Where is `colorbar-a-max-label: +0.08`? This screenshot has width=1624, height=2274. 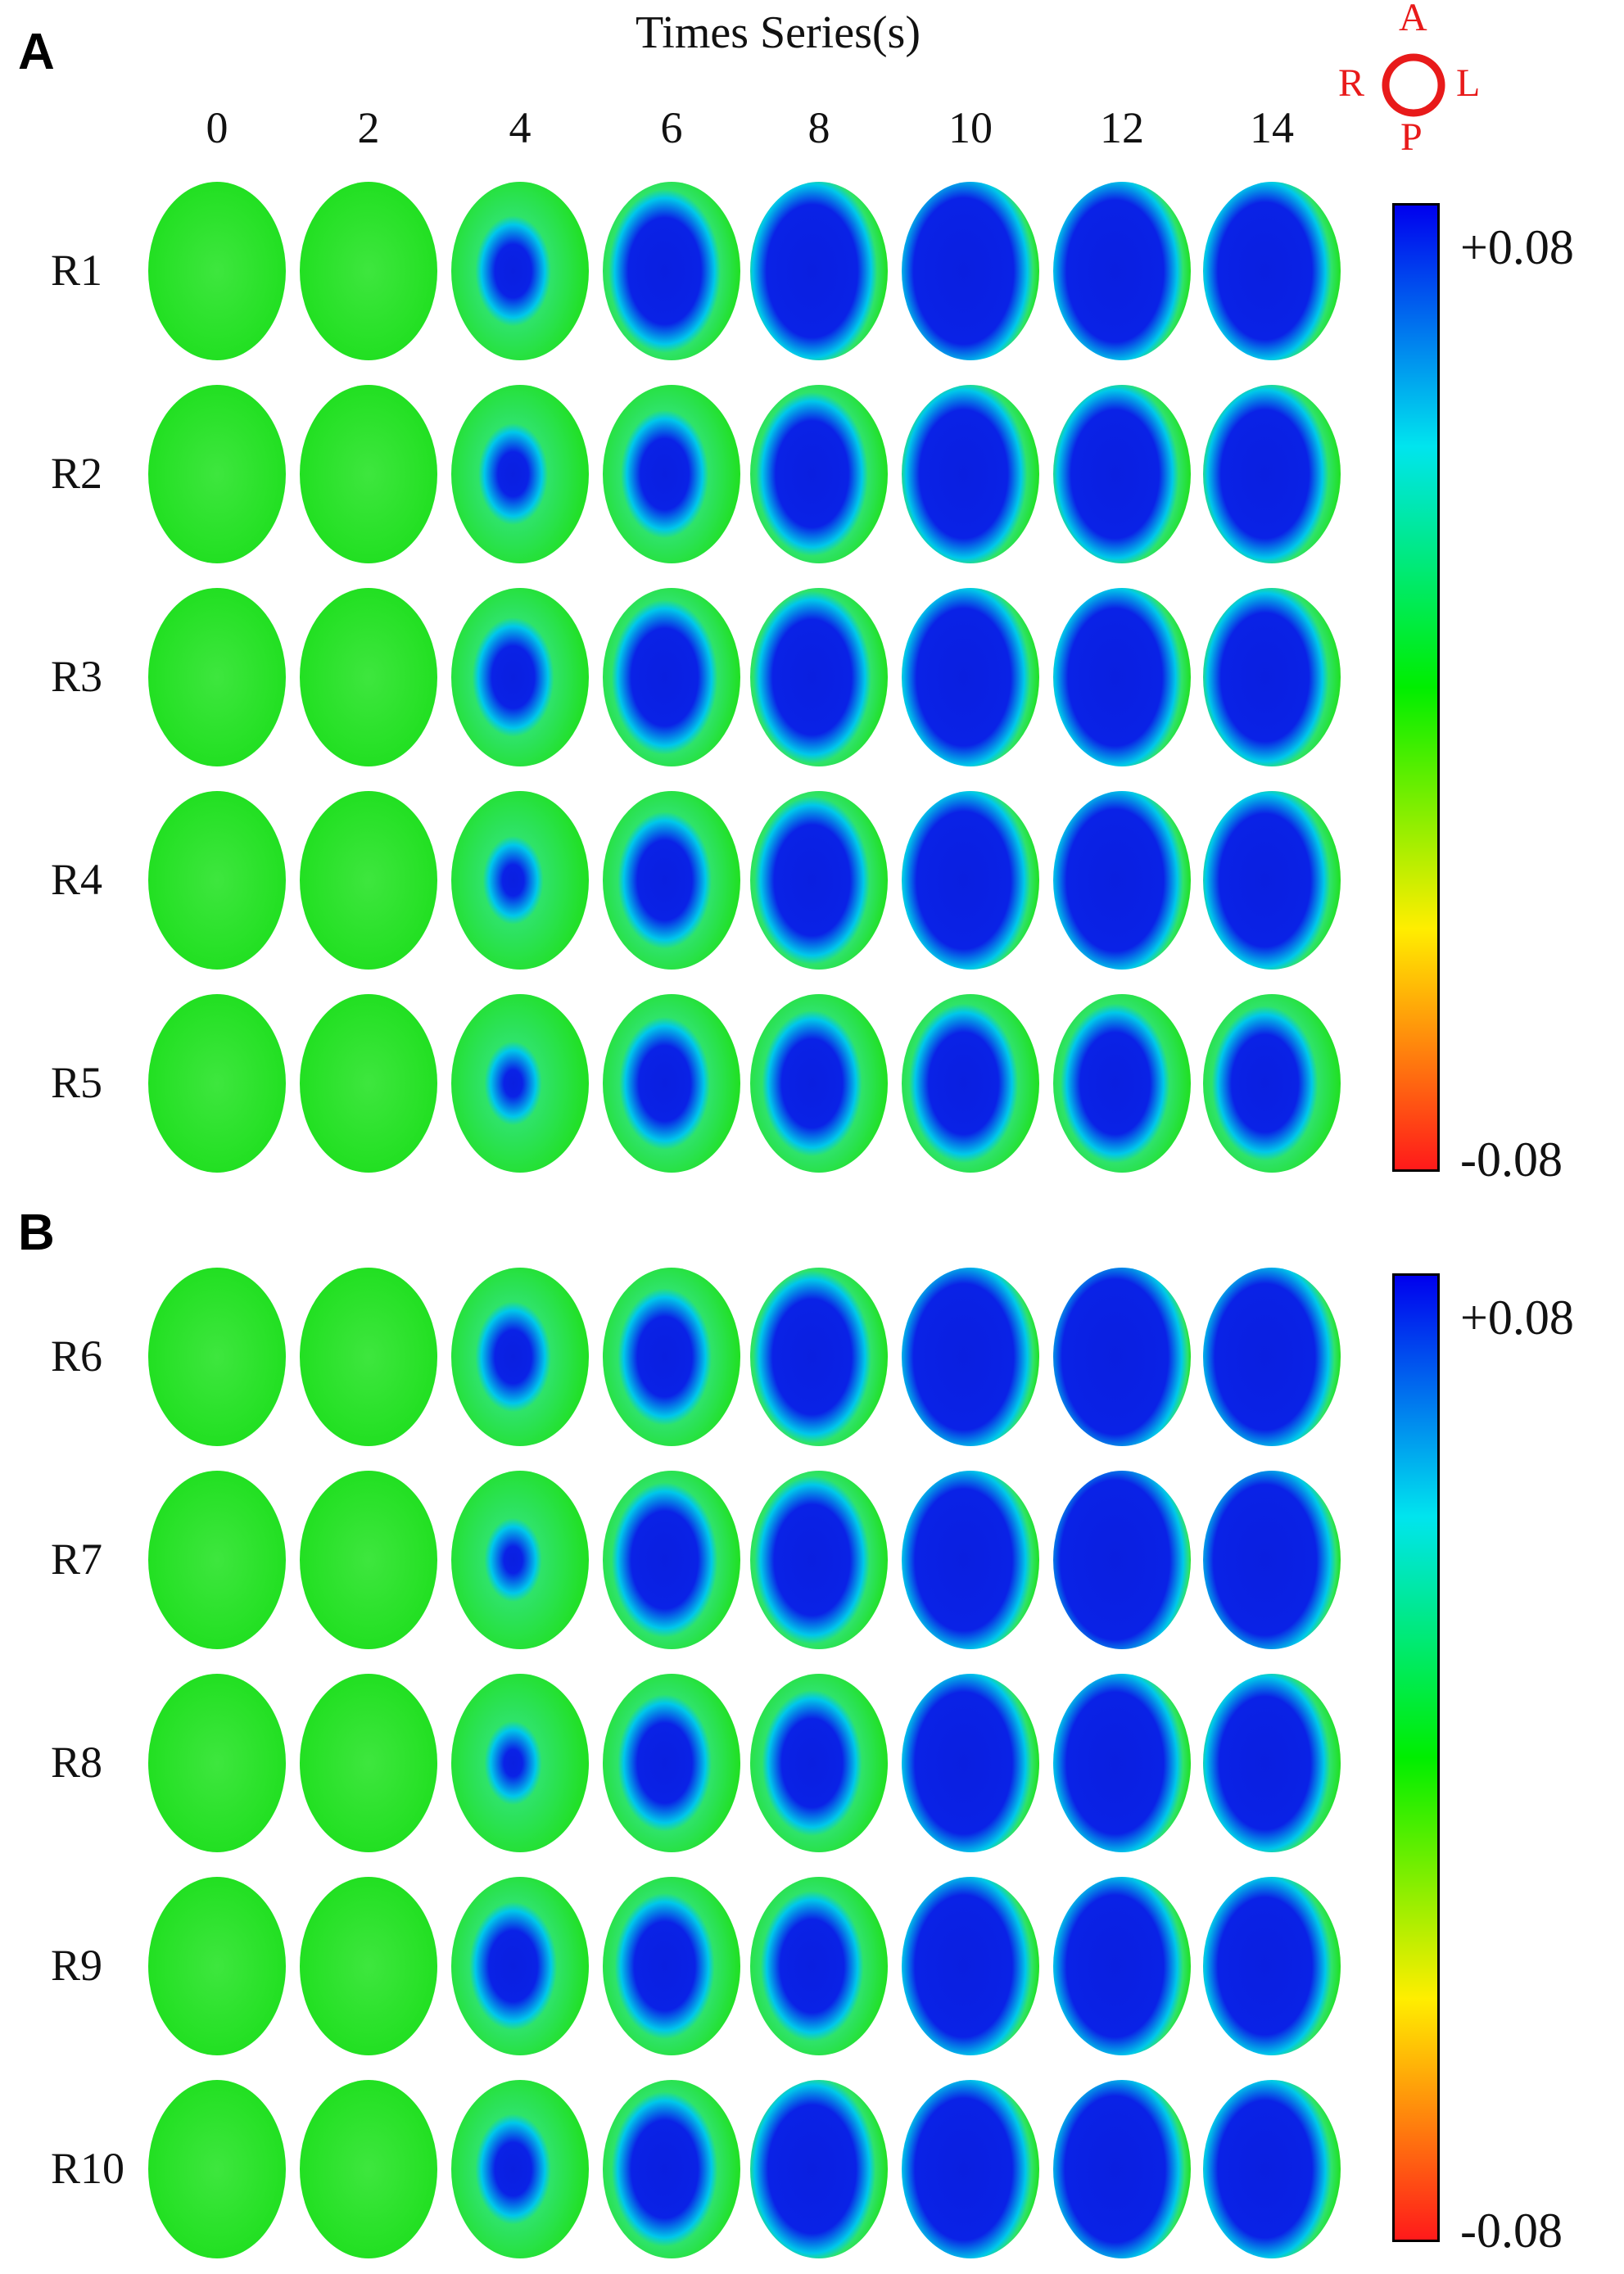
colorbar-a-max-label: +0.08 is located at coordinates (1517, 247).